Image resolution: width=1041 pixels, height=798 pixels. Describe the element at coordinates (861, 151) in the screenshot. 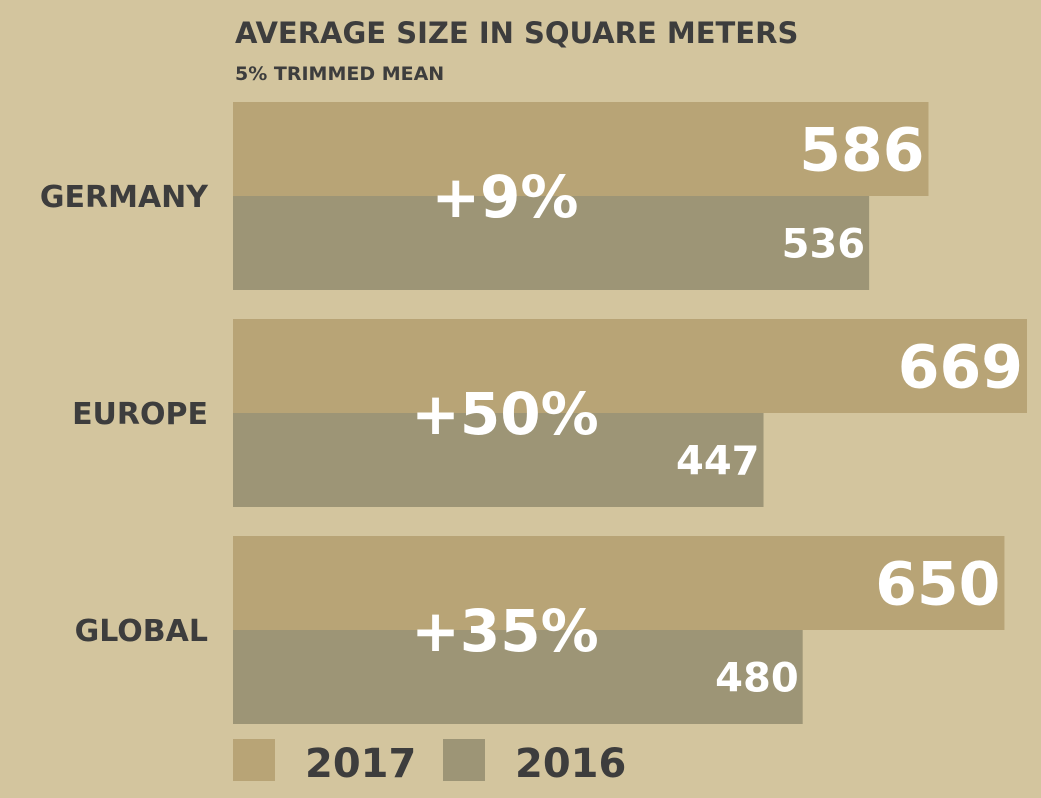

I see `value-label-germany-2017: 586` at that location.